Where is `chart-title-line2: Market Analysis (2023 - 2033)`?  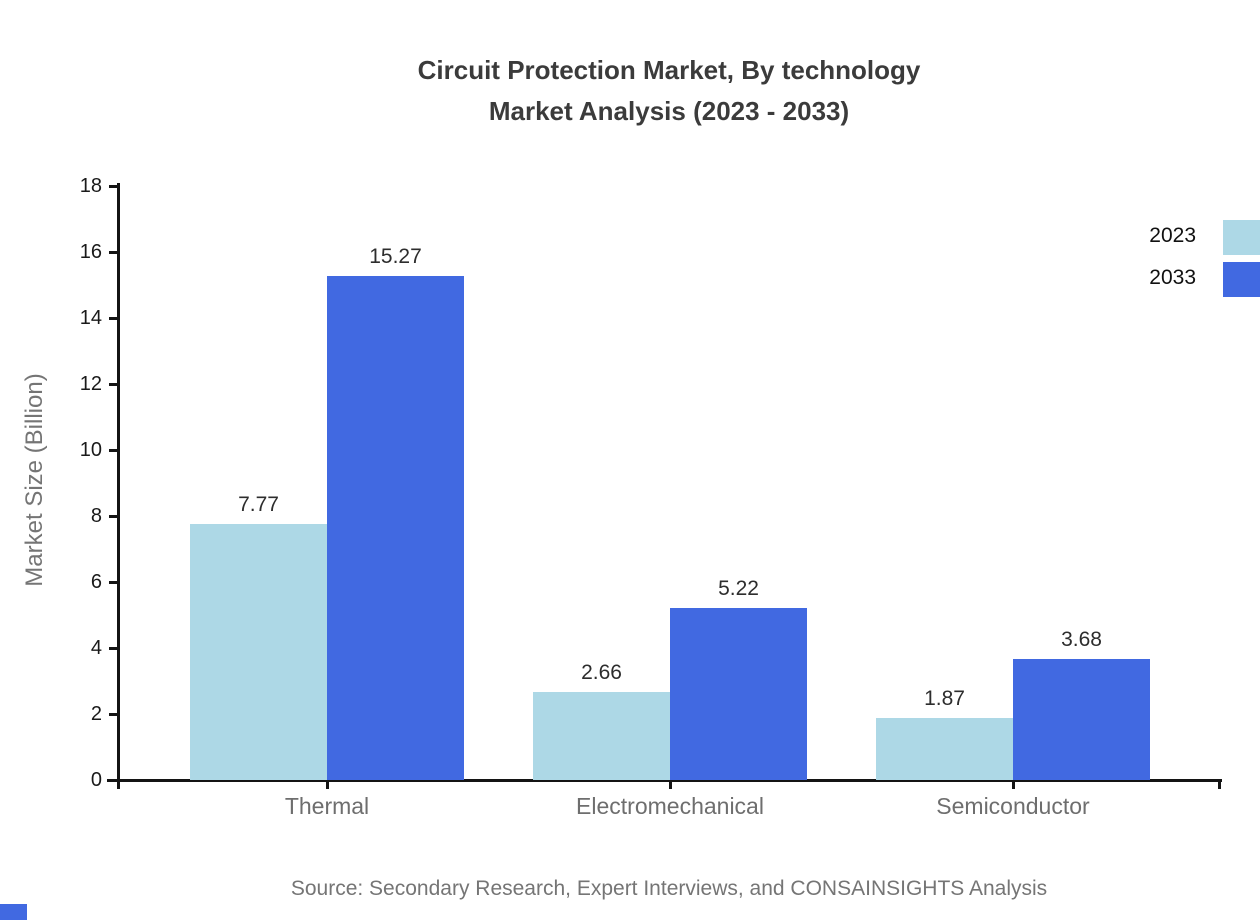 chart-title-line2: Market Analysis (2023 - 2033) is located at coordinates (669, 111).